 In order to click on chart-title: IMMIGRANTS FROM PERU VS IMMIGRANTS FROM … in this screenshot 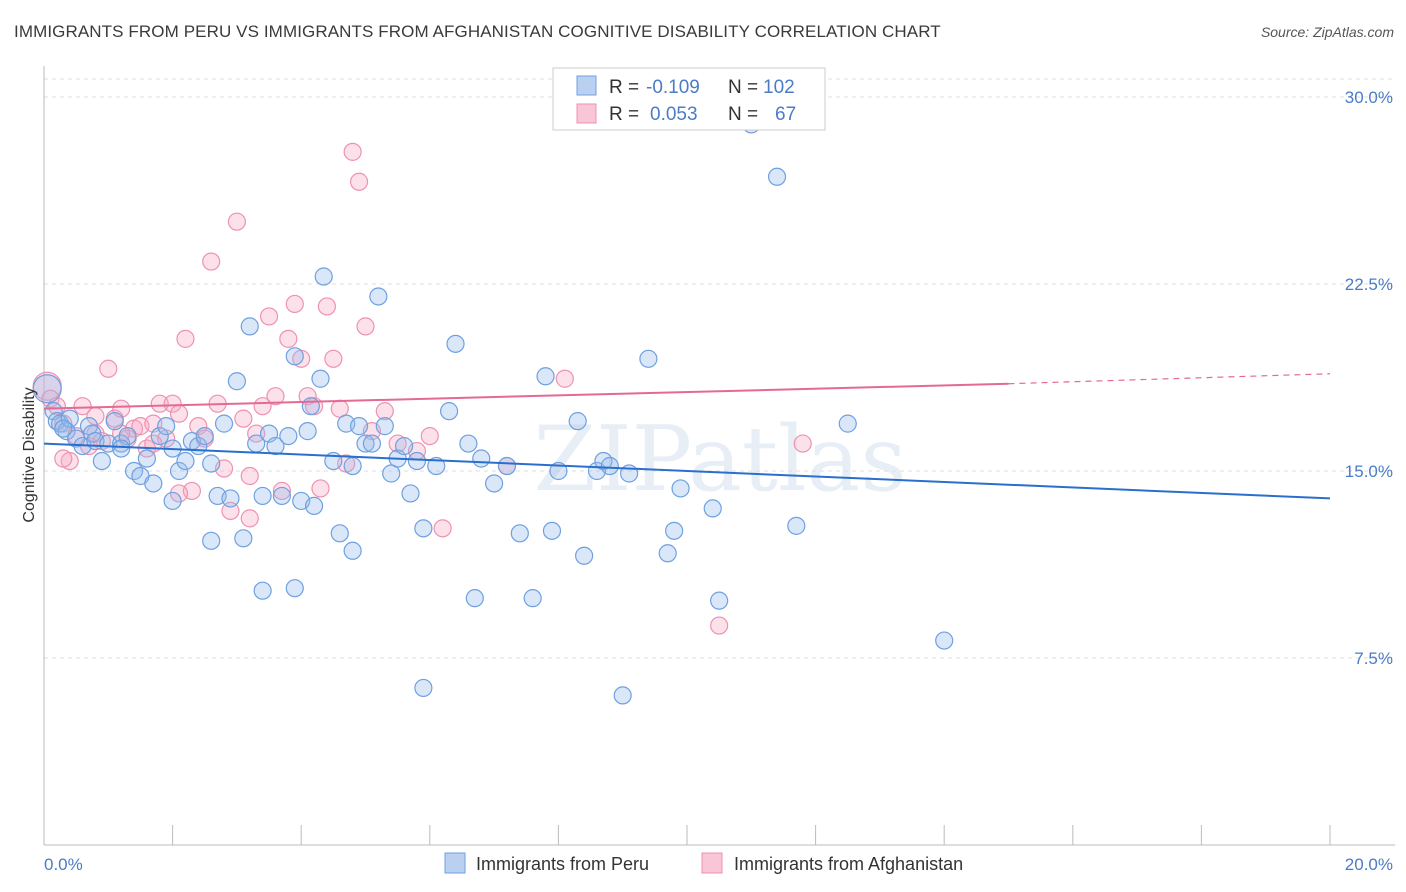, I will do `click(477, 31)`.